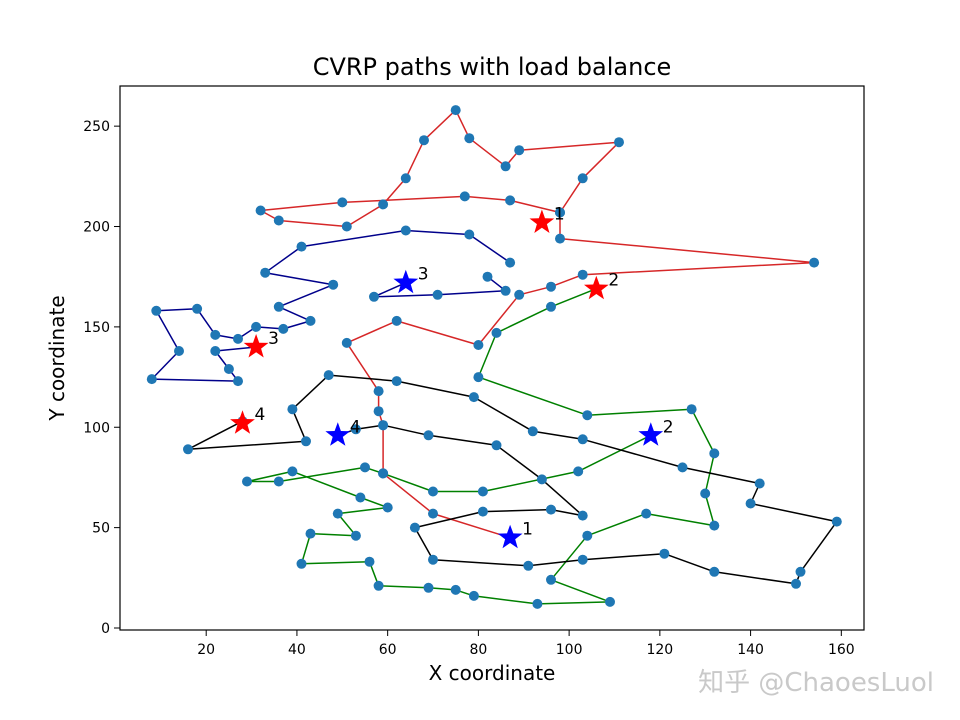 The width and height of the screenshot is (960, 720). What do you see at coordinates (96, 228) in the screenshot?
I see `y-tick-label: 200` at bounding box center [96, 228].